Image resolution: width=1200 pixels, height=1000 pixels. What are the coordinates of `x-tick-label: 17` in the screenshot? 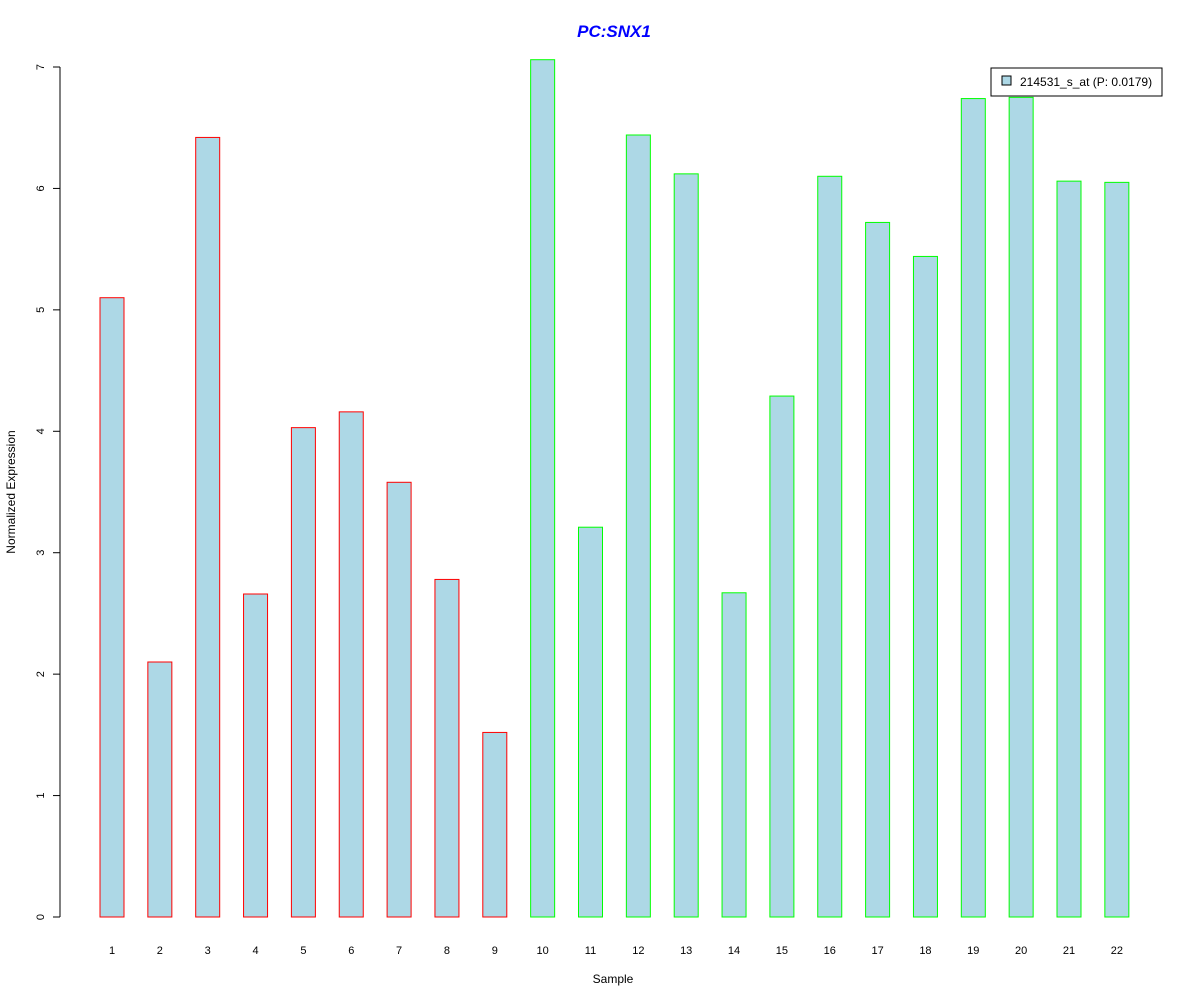 It's located at (877, 951).